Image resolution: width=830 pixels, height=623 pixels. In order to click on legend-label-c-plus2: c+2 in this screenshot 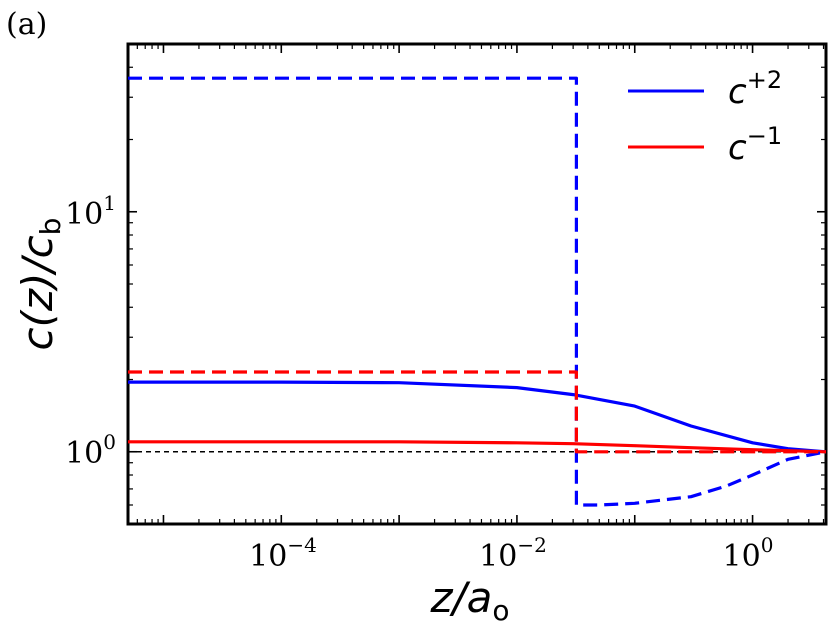, I will do `click(755, 89)`.